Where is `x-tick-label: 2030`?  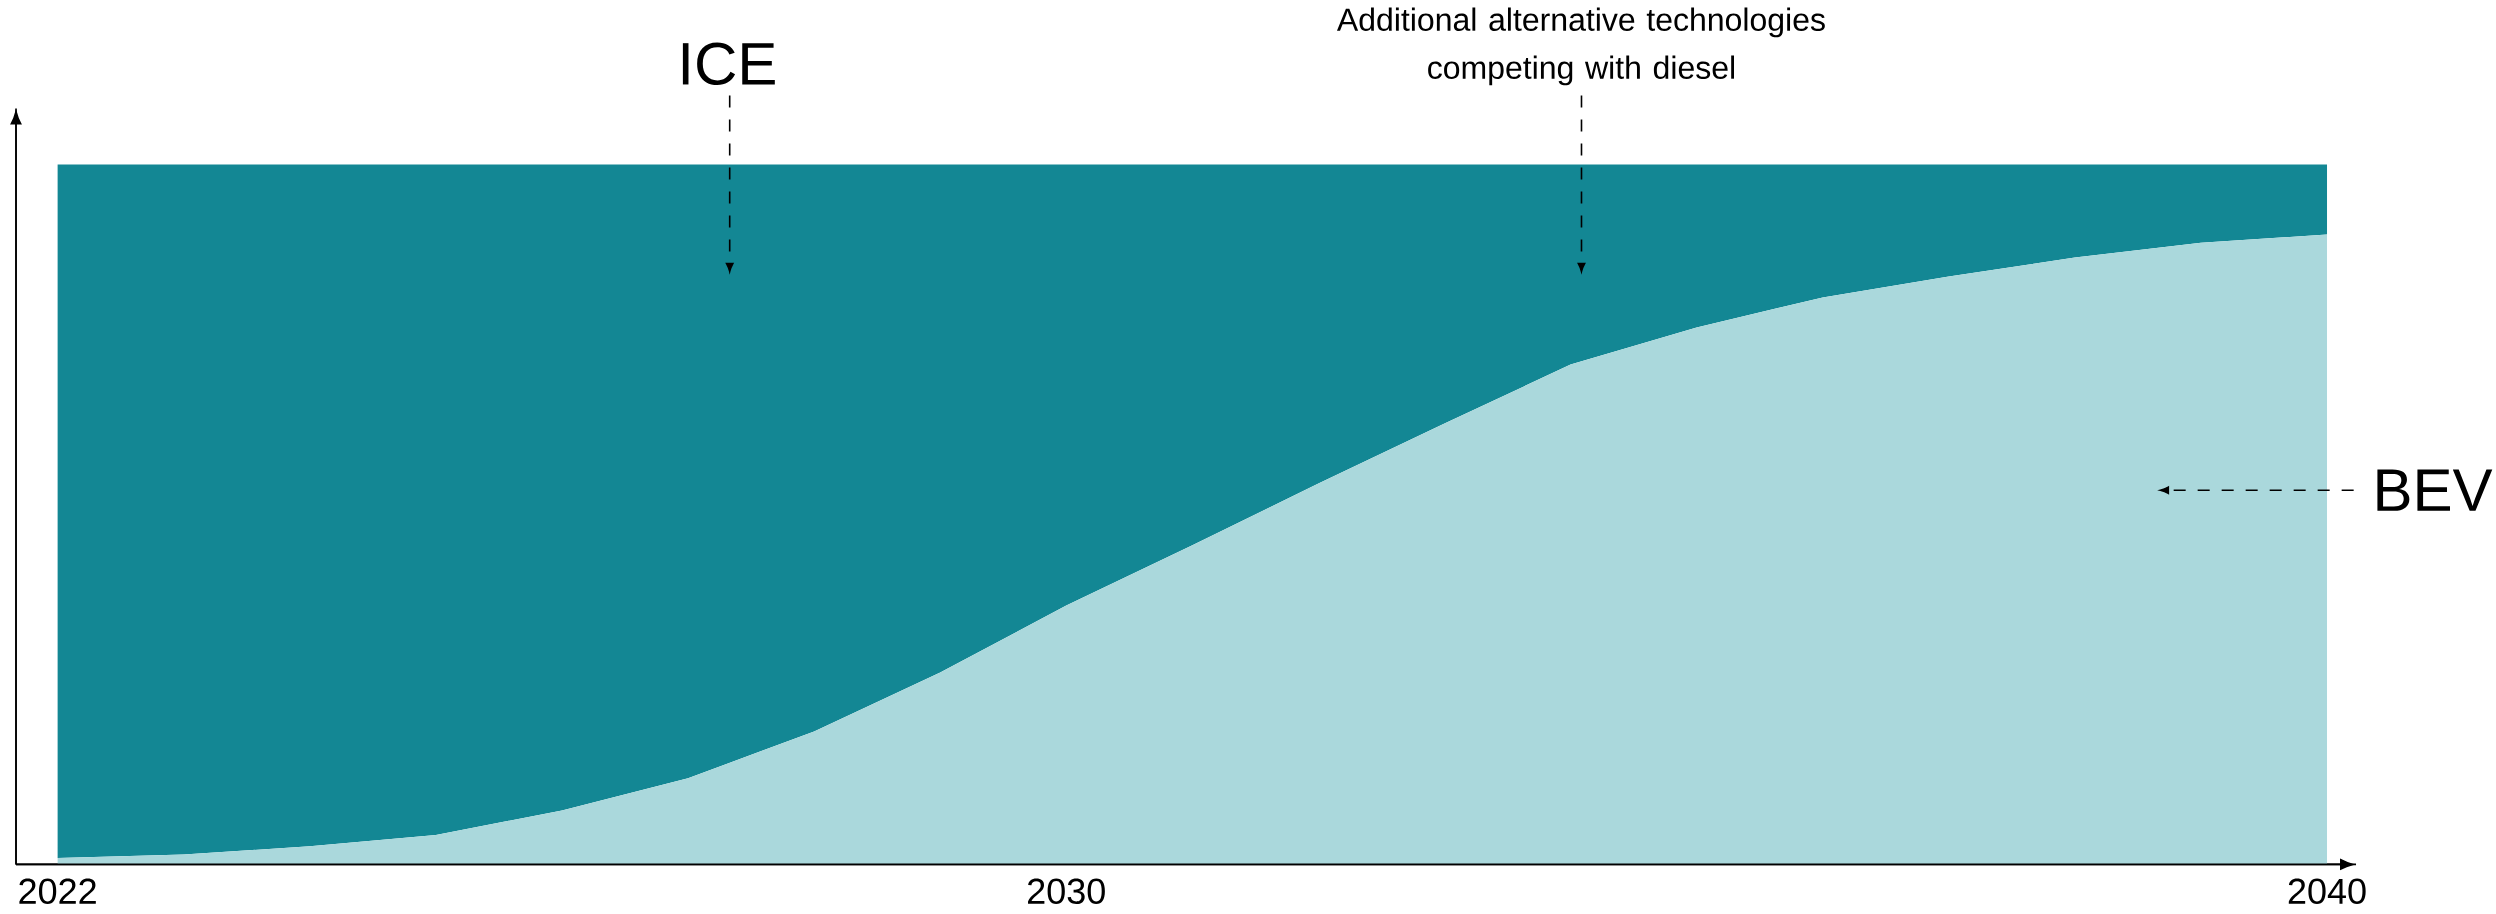 x-tick-label: 2030 is located at coordinates (1066, 891).